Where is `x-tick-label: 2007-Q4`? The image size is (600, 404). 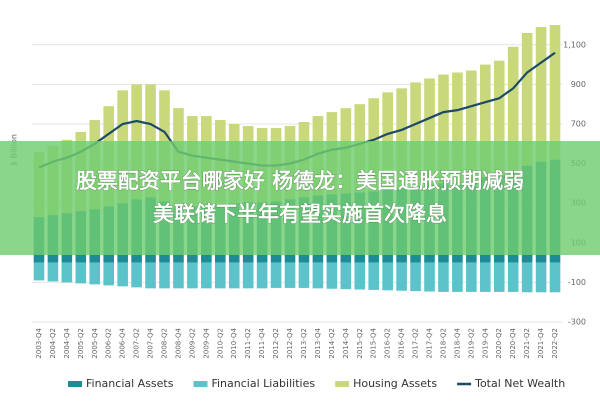
x-tick-label: 2007-Q4 is located at coordinates (151, 342).